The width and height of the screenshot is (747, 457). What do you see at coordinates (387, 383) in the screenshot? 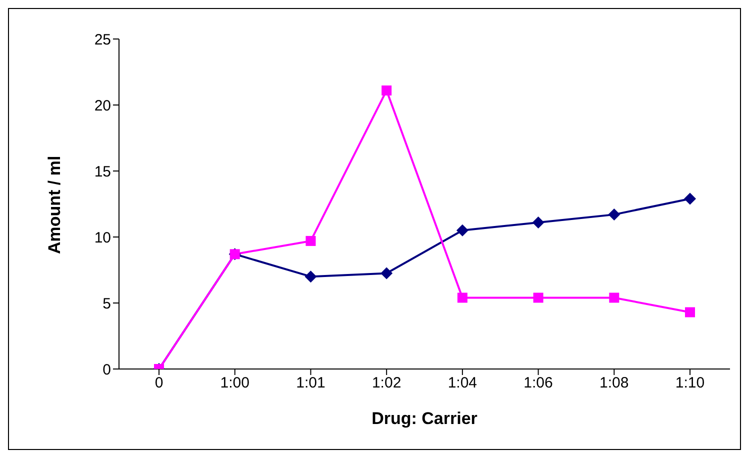
I see `x-tick-label: 1:02` at bounding box center [387, 383].